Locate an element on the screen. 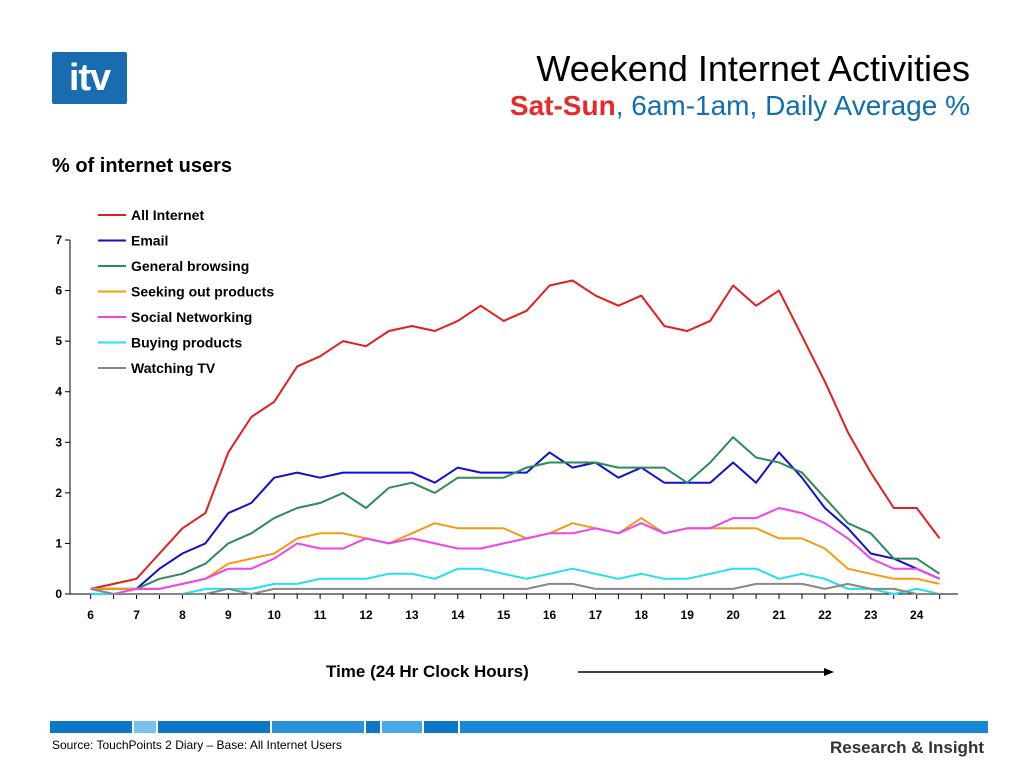  legend-label: Social Networking is located at coordinates (191, 317).